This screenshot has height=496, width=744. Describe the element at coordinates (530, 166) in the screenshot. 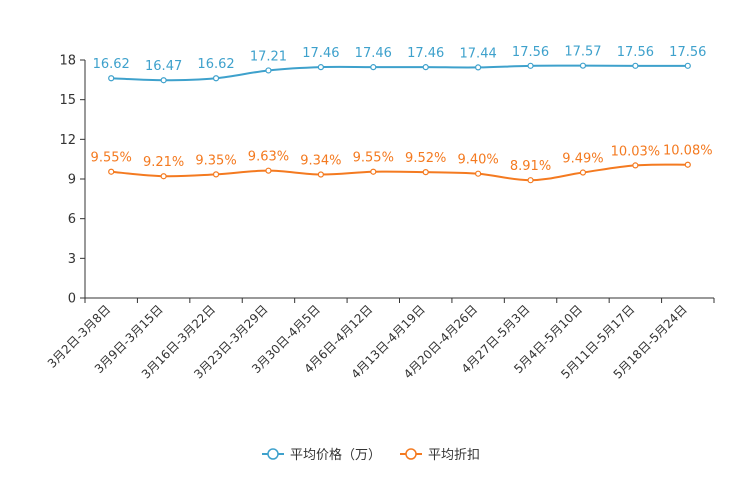

I see `series-1-data-label: 8.91%` at that location.